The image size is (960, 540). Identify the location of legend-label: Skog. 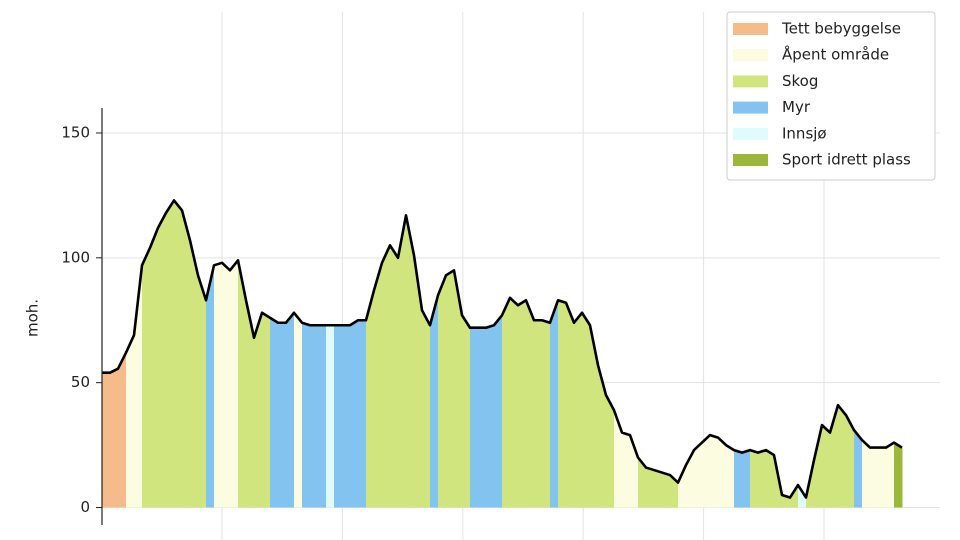
(800, 81).